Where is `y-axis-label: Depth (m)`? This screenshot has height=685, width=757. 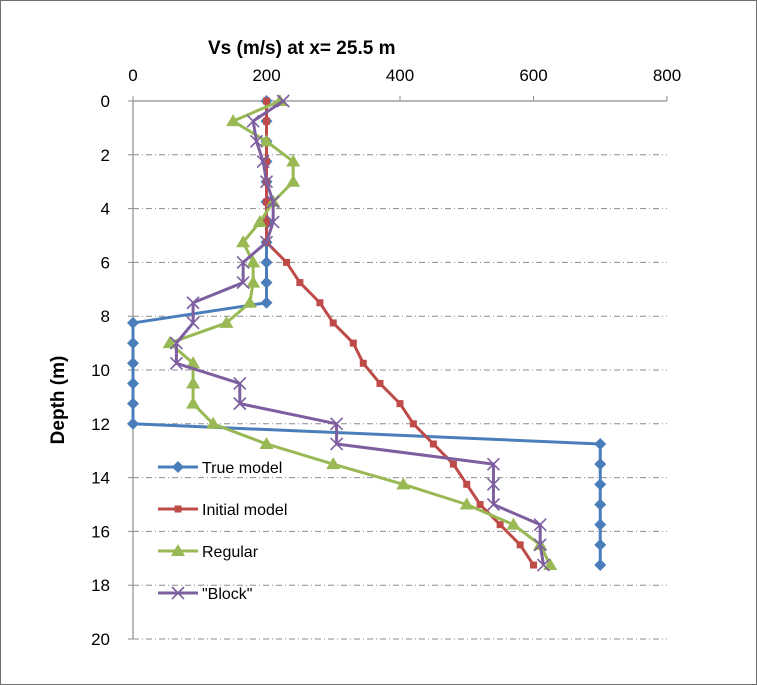
y-axis-label: Depth (m) is located at coordinates (58, 400).